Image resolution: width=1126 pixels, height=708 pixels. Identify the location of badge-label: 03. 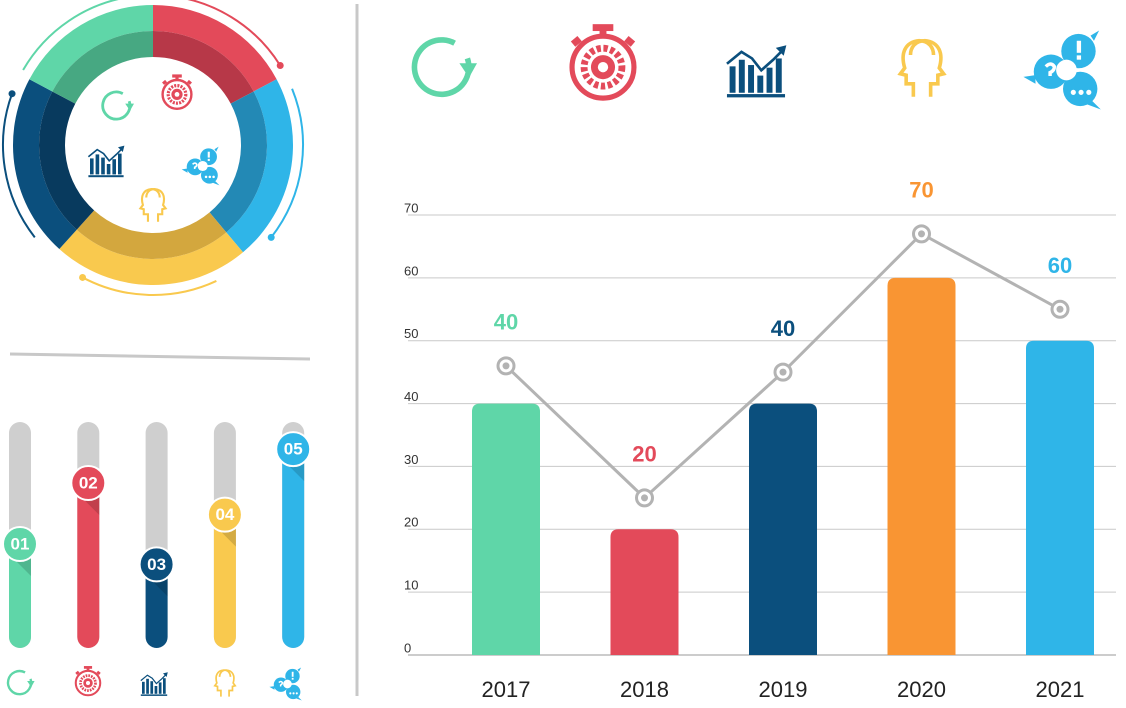
(156, 564).